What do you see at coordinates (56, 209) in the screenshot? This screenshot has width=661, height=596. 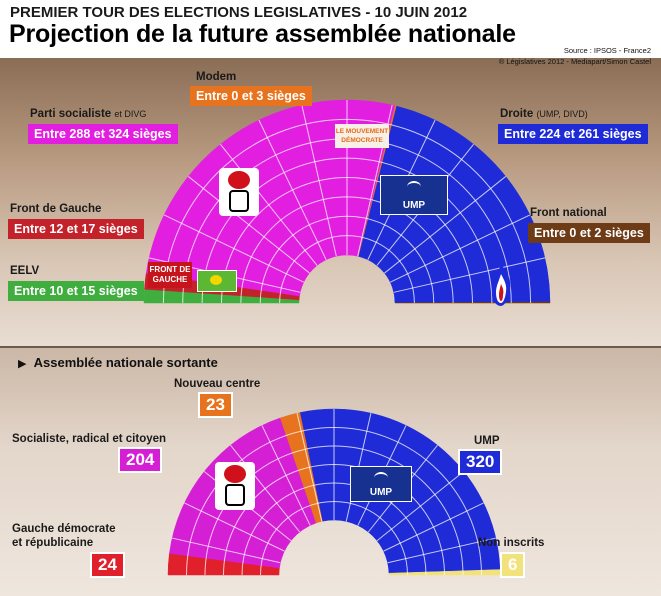 I see `fdg-label: Front de Gauche` at bounding box center [56, 209].